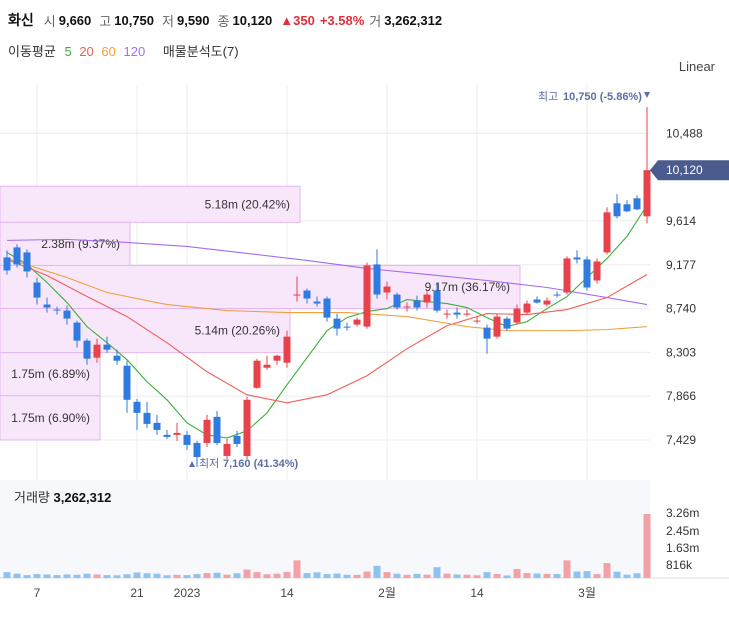 Image resolution: width=729 pixels, height=621 pixels. What do you see at coordinates (647, 95) in the screenshot?
I see `high-marker-icon` at bounding box center [647, 95].